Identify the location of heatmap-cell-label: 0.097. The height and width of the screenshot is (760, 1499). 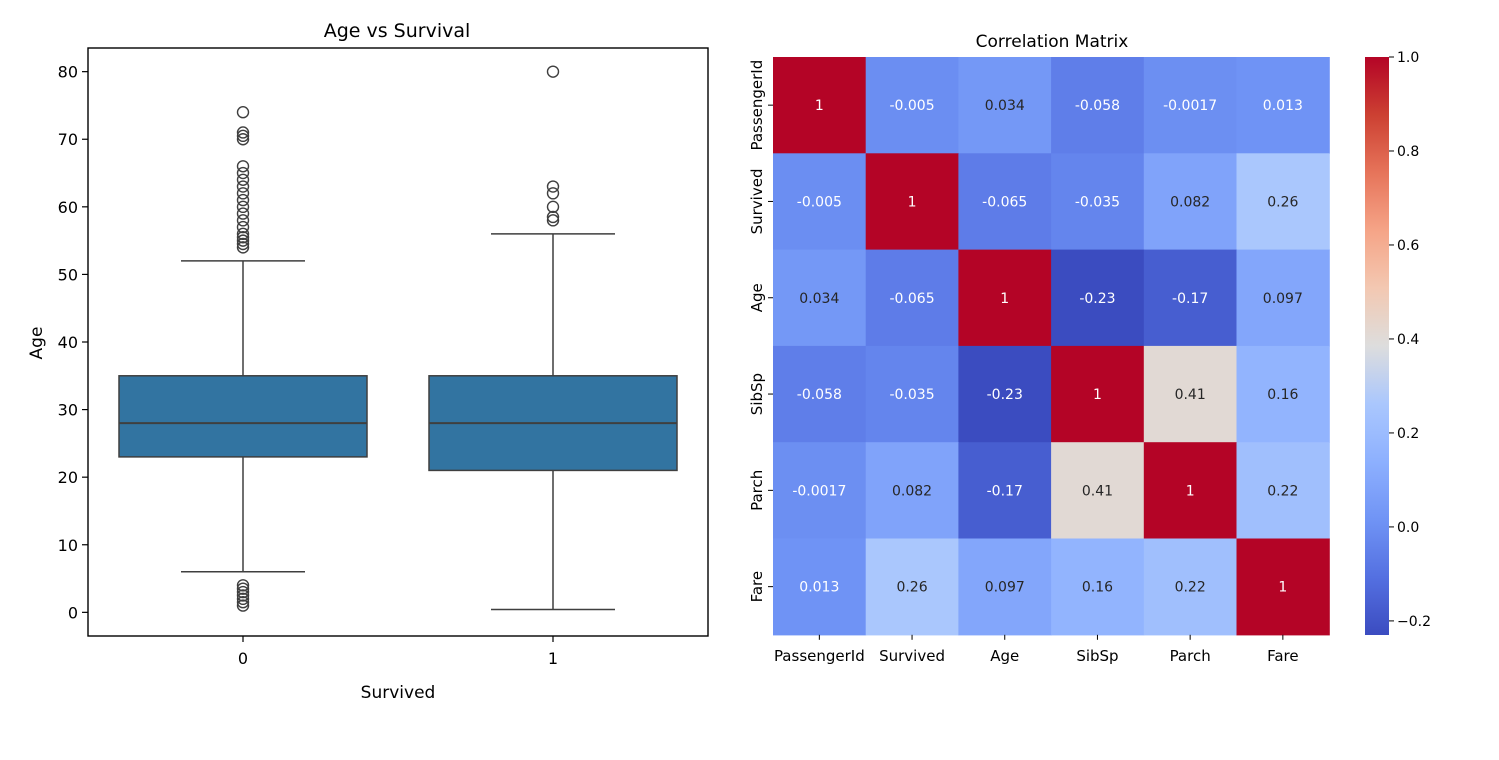
(1005, 588).